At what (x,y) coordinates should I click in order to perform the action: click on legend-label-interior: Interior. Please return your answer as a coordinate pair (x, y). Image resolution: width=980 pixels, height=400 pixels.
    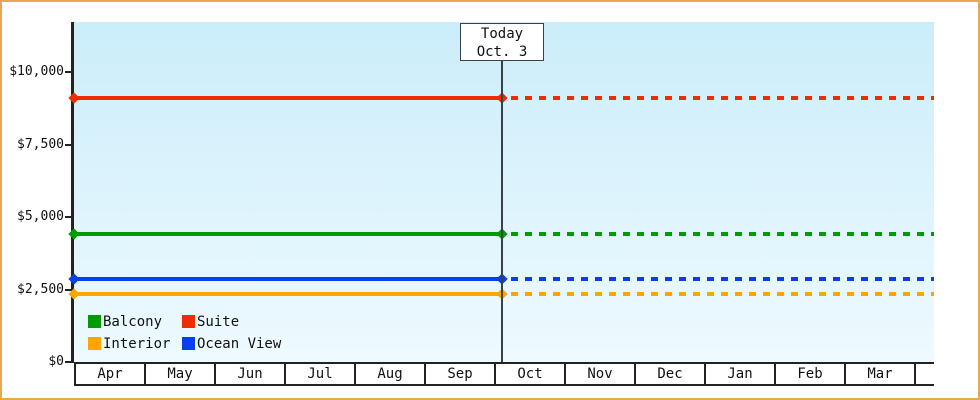
    Looking at the image, I should click on (137, 343).